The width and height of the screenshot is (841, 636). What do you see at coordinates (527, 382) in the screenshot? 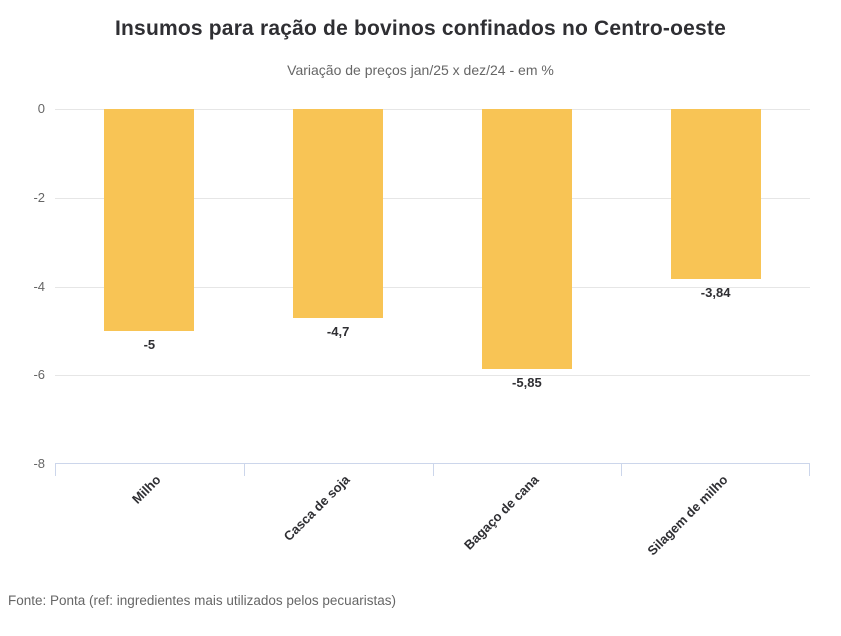
I see `bar-value-label: -5,85` at bounding box center [527, 382].